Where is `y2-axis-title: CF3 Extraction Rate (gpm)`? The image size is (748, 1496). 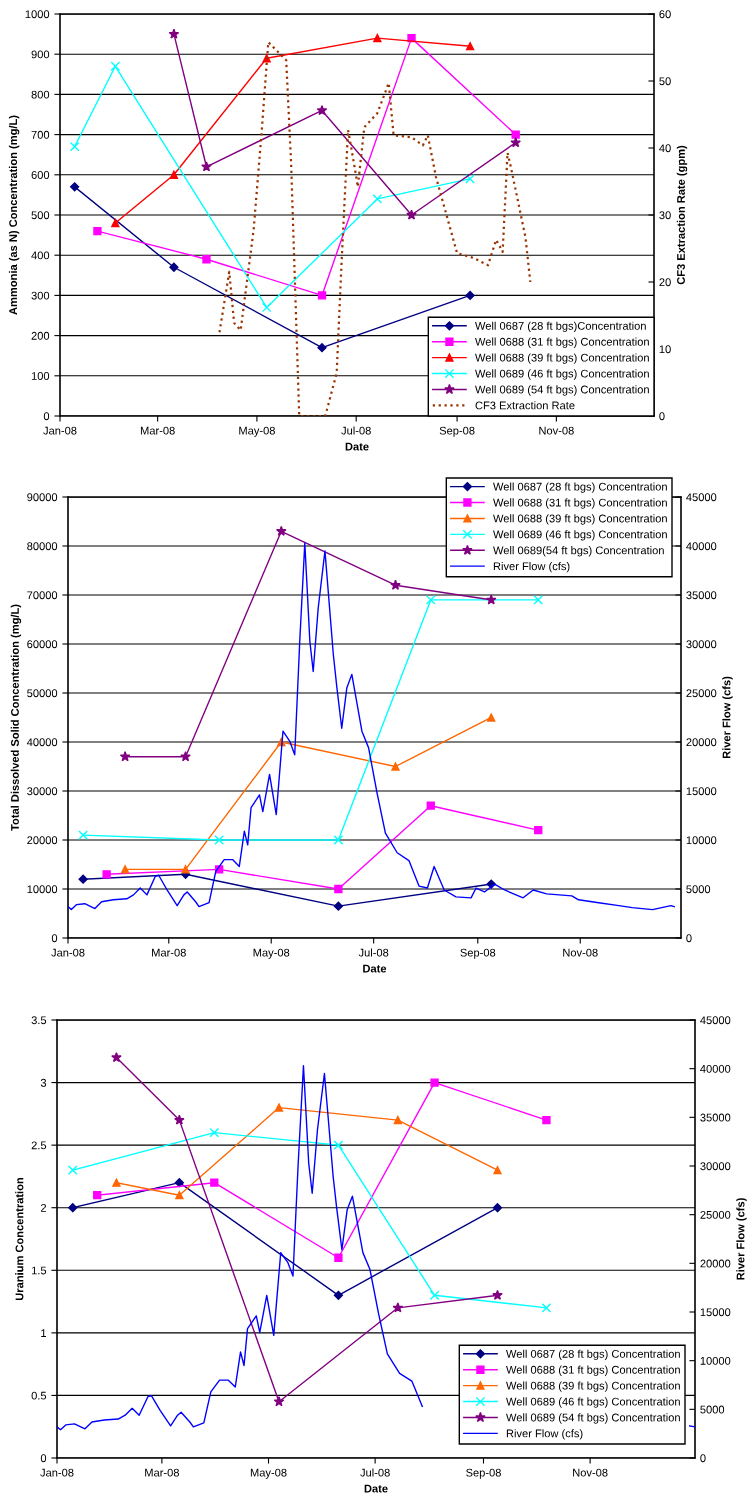
y2-axis-title: CF3 Extraction Rate (gpm) is located at coordinates (682, 215).